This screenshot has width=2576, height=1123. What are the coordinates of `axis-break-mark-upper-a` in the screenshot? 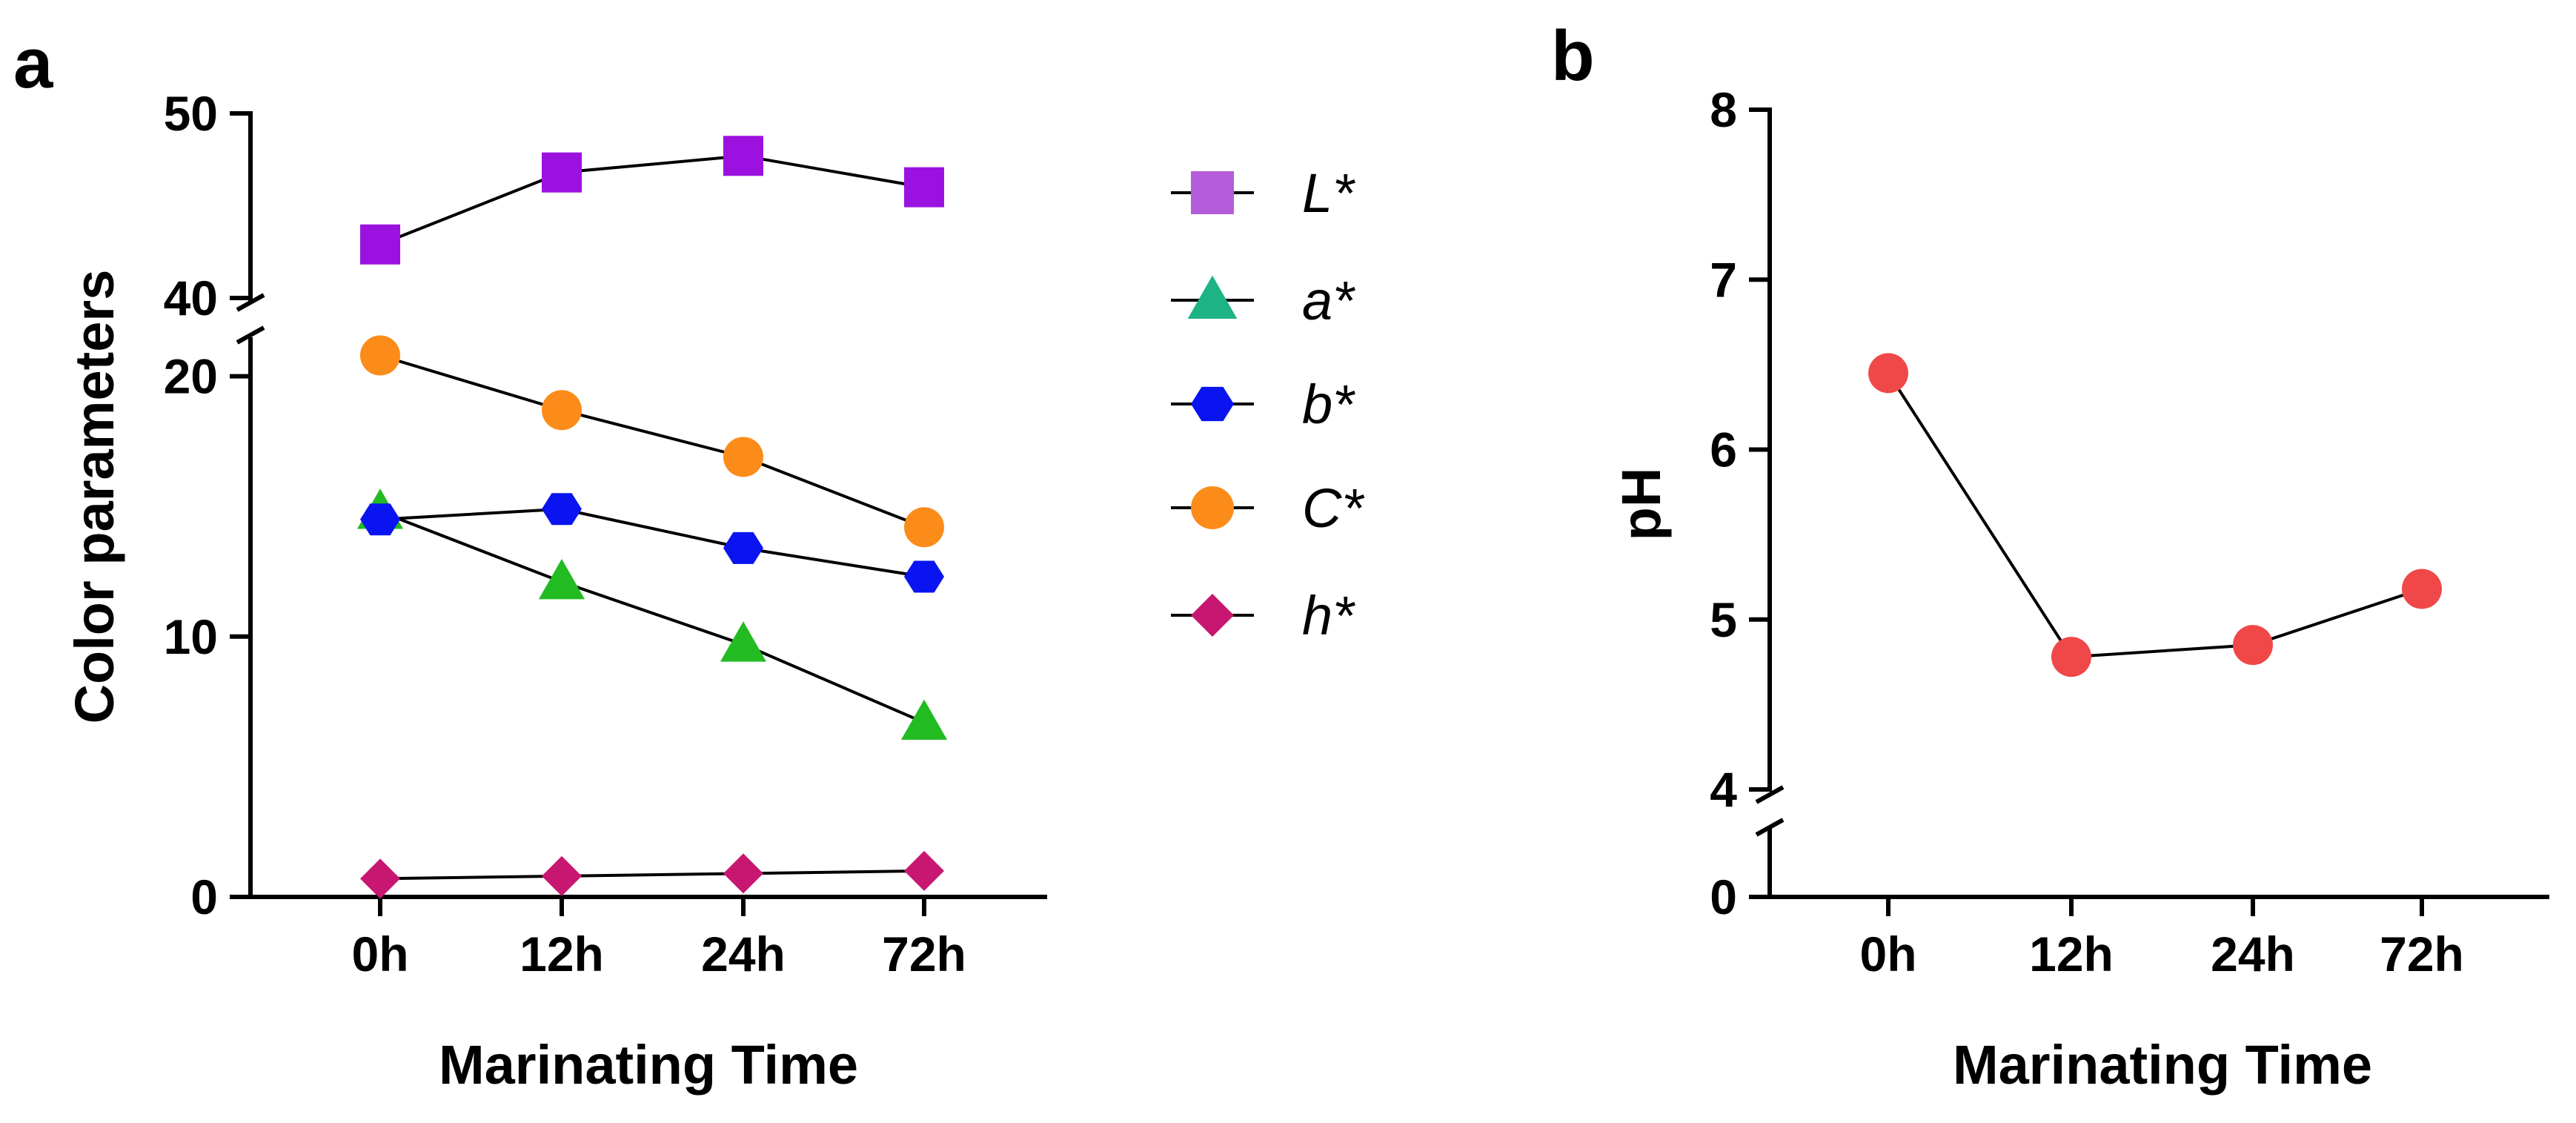 It's located at (251, 302).